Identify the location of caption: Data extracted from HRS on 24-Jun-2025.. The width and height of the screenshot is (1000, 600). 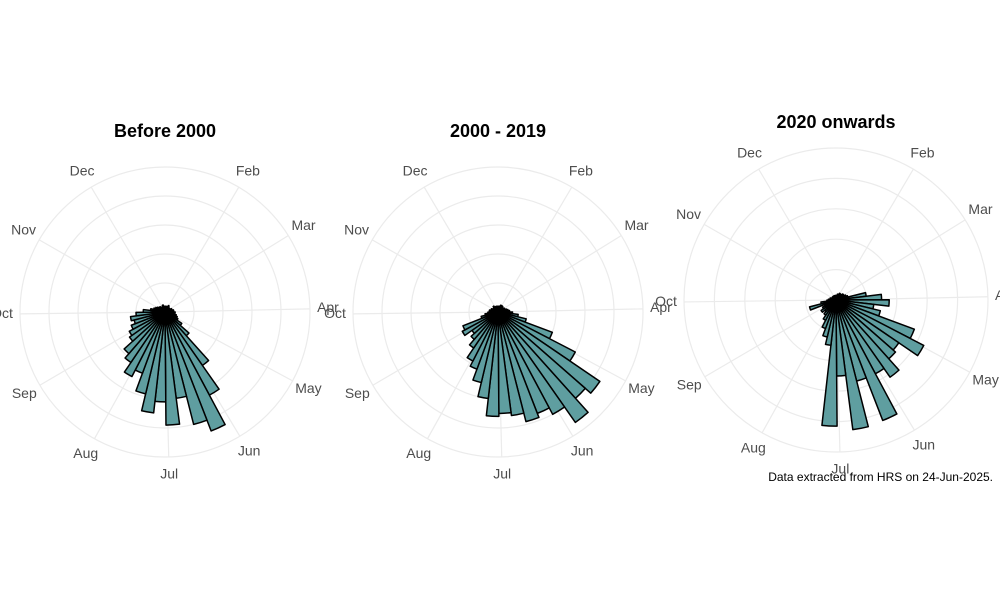
(880, 477).